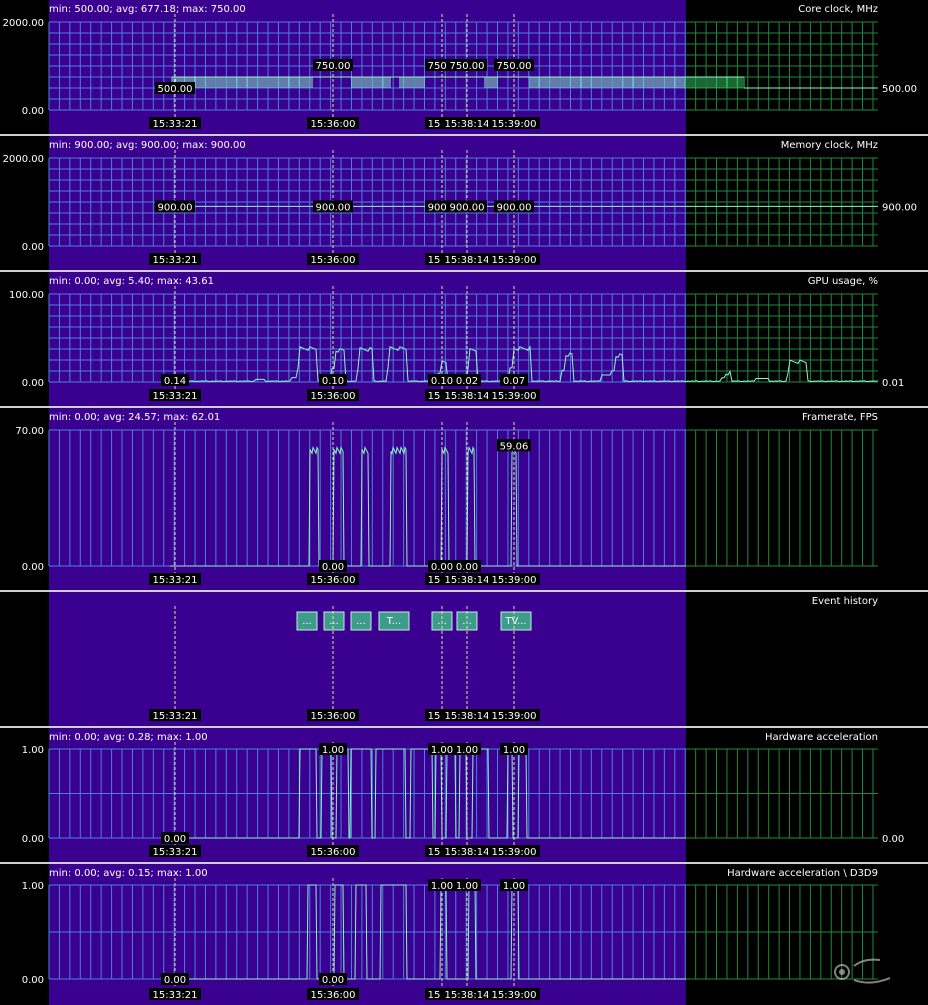 The height and width of the screenshot is (1005, 928). What do you see at coordinates (514, 380) in the screenshot?
I see `data-label: 0.07` at bounding box center [514, 380].